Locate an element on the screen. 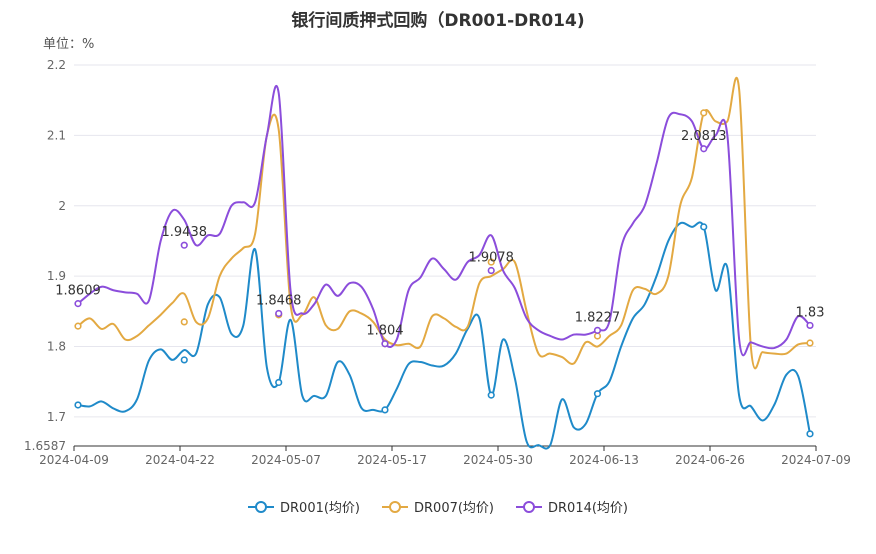 This screenshot has width=876, height=554. y-tick-label: 1.6587 is located at coordinates (45, 446).